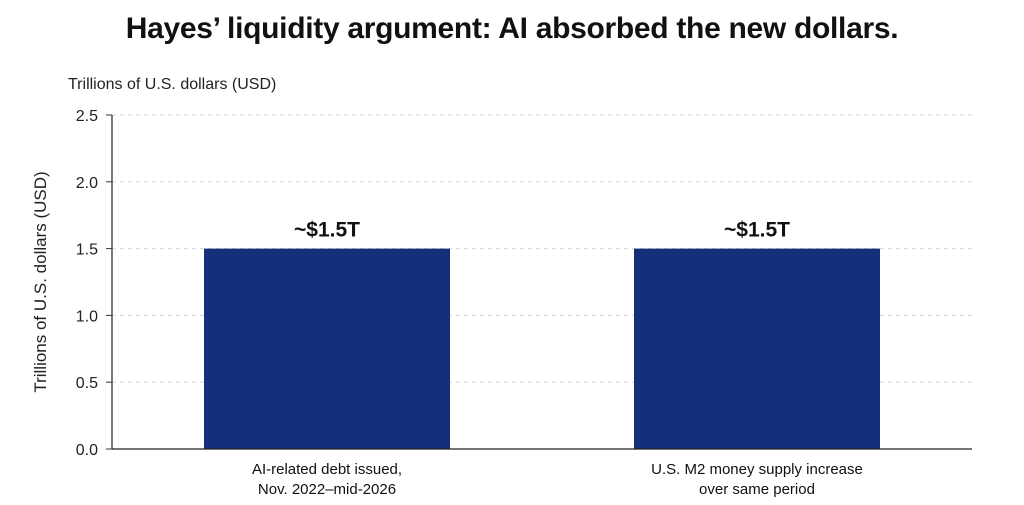 This screenshot has height=505, width=1024. I want to click on y-ticks: 0.0 0.5 1.0 1.5 2.0 2.5, so click(94, 283).